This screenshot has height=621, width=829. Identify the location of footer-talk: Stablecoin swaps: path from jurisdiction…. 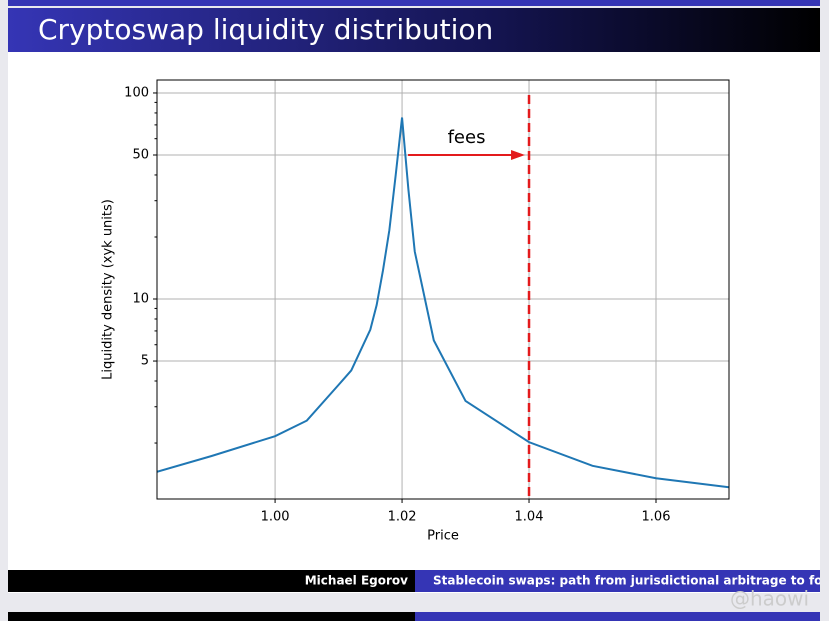
(631, 581).